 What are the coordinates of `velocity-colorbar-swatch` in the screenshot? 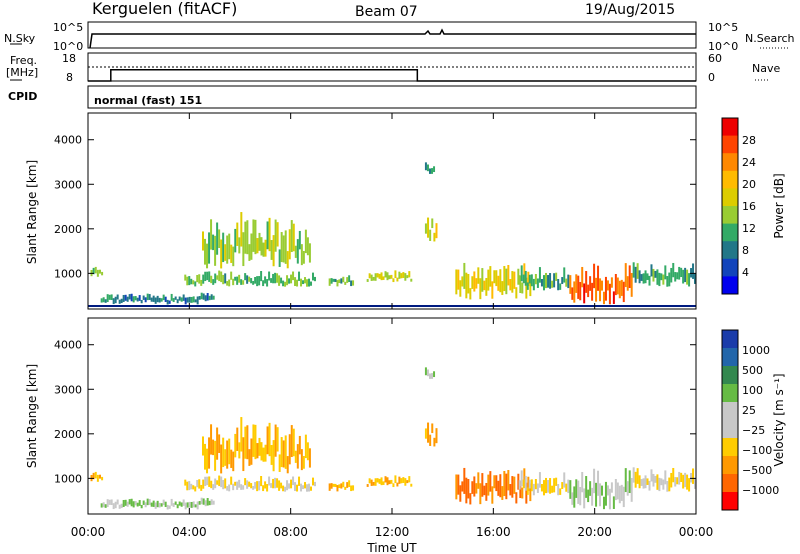 It's located at (730, 393).